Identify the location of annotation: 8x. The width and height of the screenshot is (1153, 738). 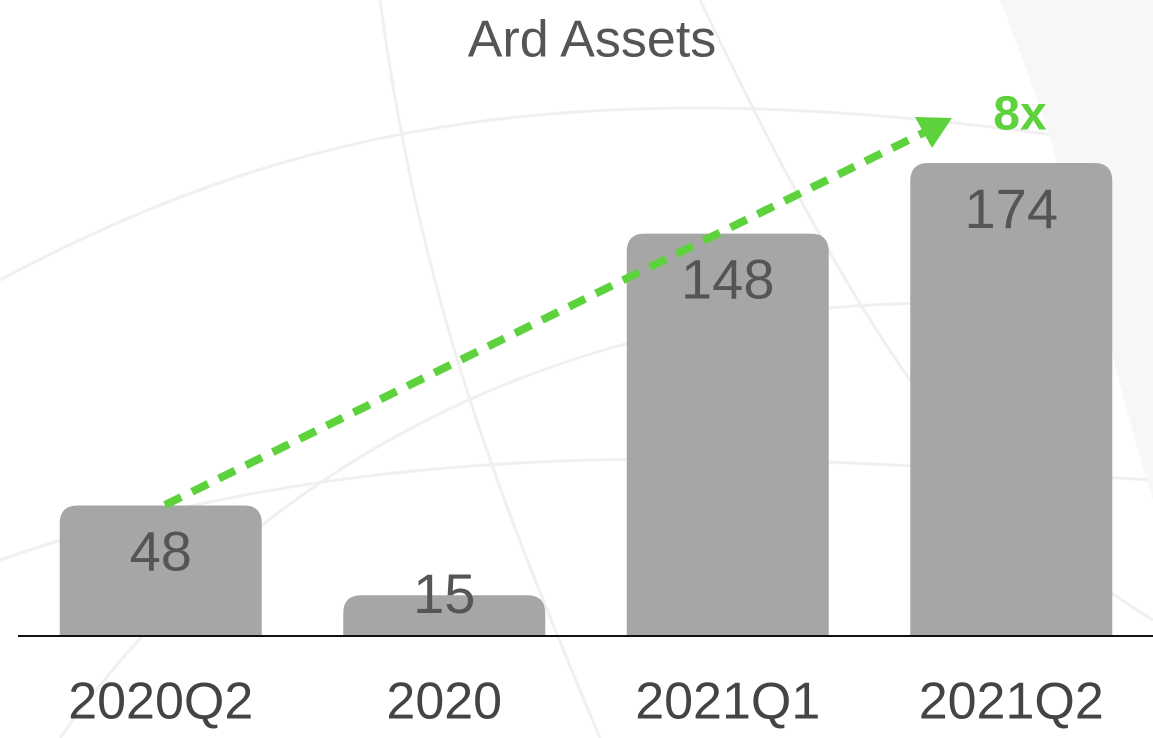
(1020, 114).